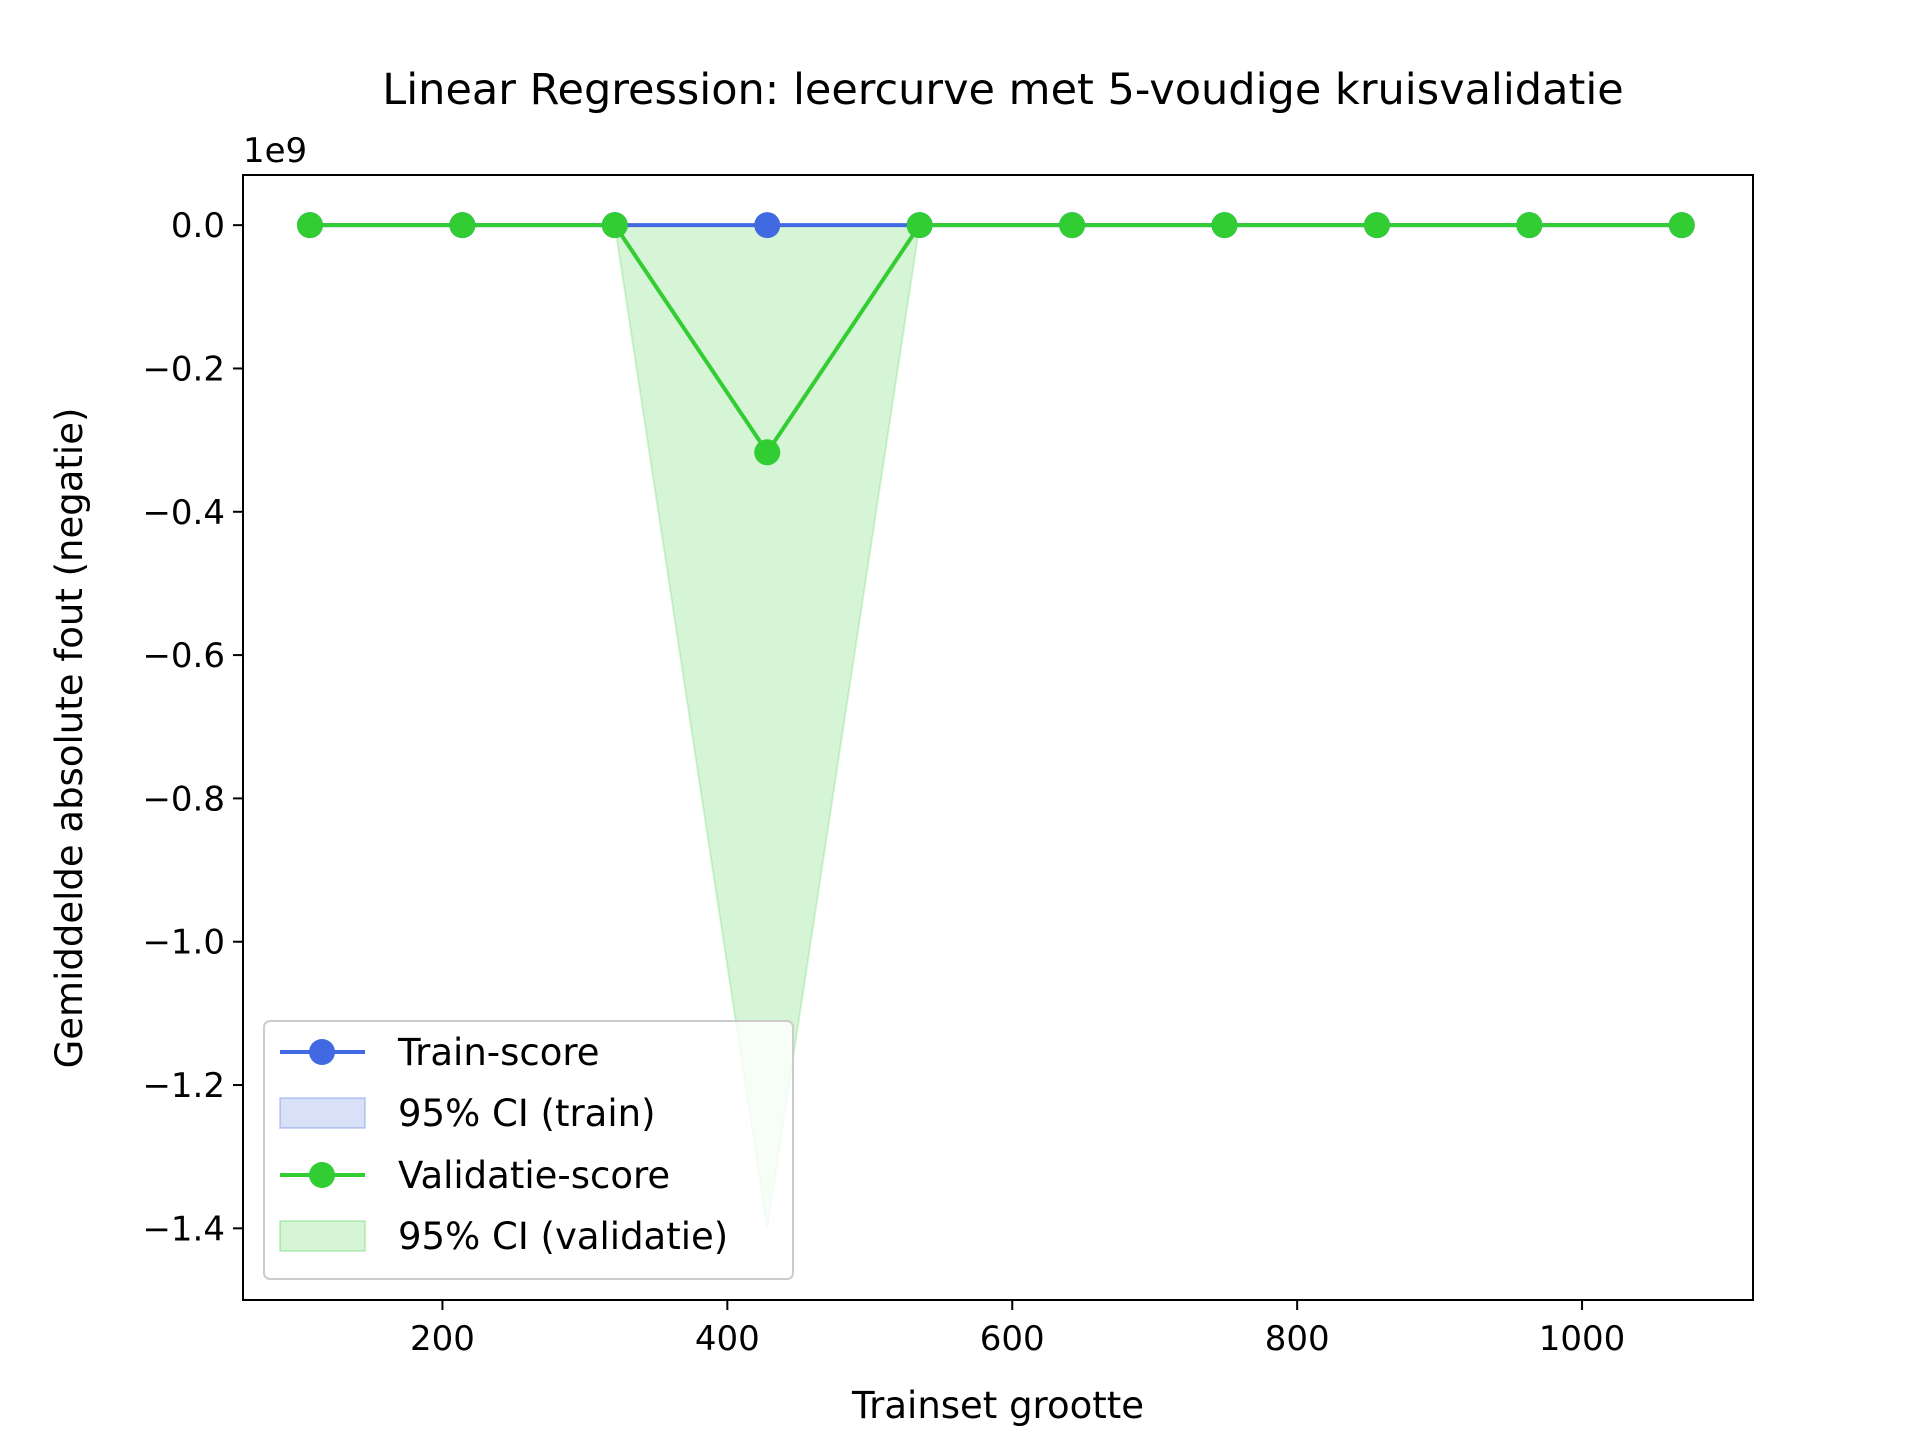  Describe the element at coordinates (1297, 1339) in the screenshot. I see `x-tick-label: 800` at that location.